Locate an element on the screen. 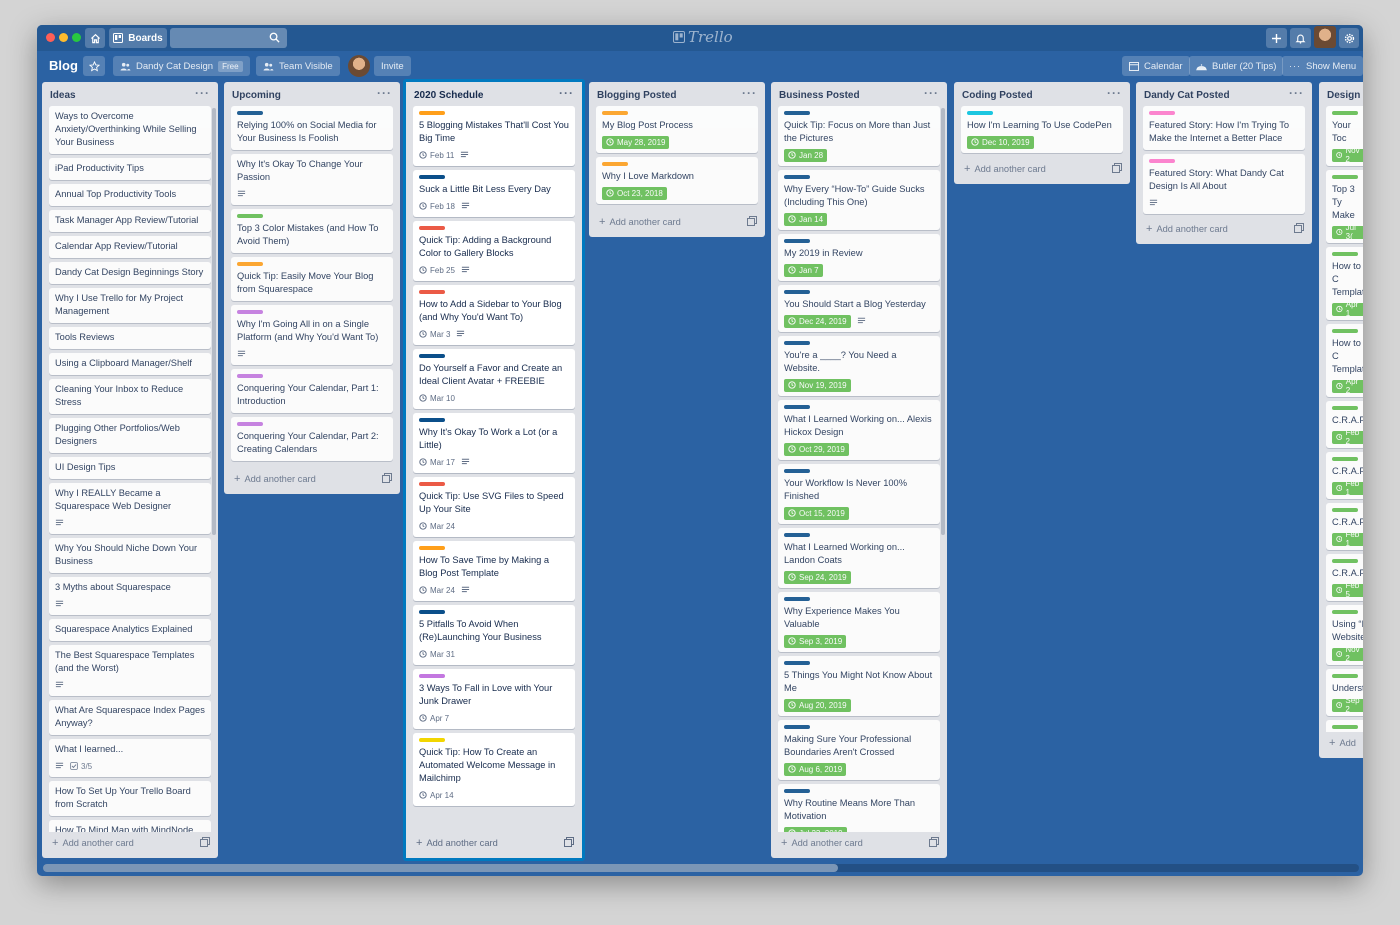 The image size is (1400, 925). boards-button: Boards is located at coordinates (138, 38).